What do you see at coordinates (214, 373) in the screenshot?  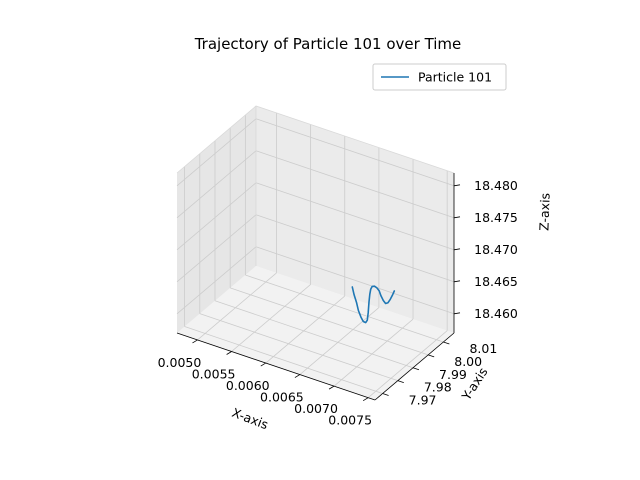 I see `x-tick-label: 0.0055` at bounding box center [214, 373].